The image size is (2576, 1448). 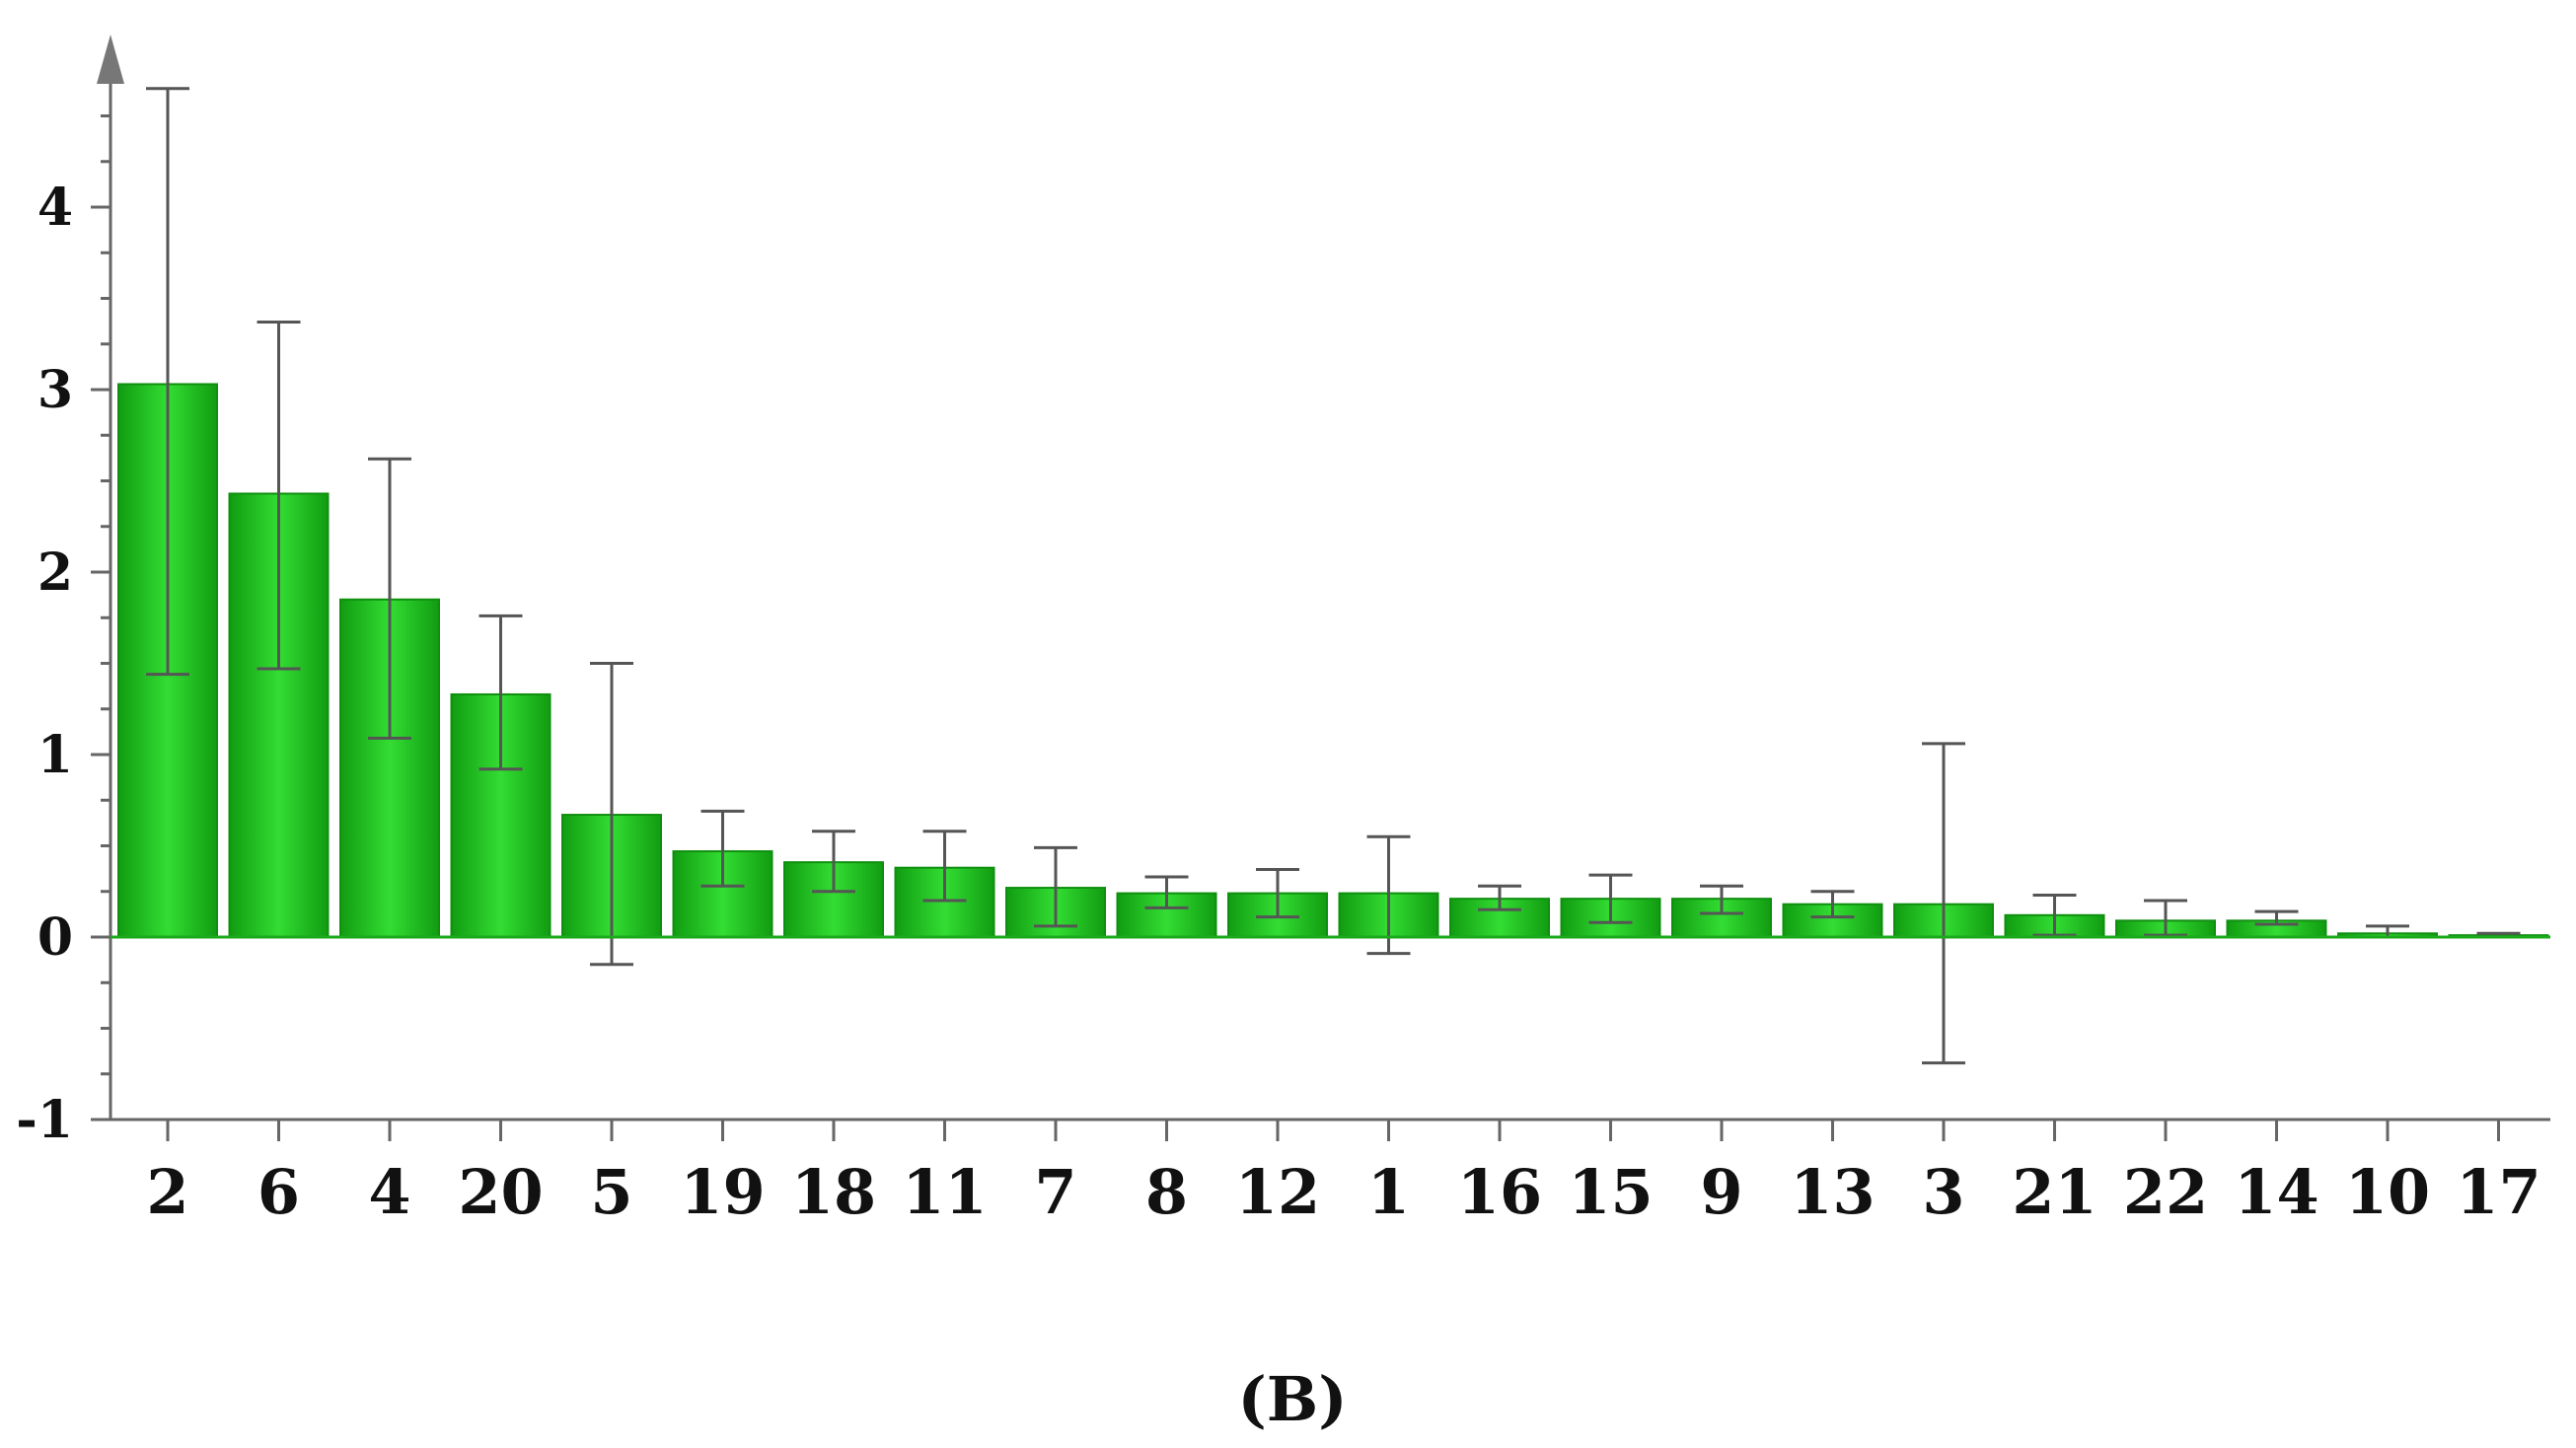 I want to click on y-tick-label: 2, so click(x=55, y=573).